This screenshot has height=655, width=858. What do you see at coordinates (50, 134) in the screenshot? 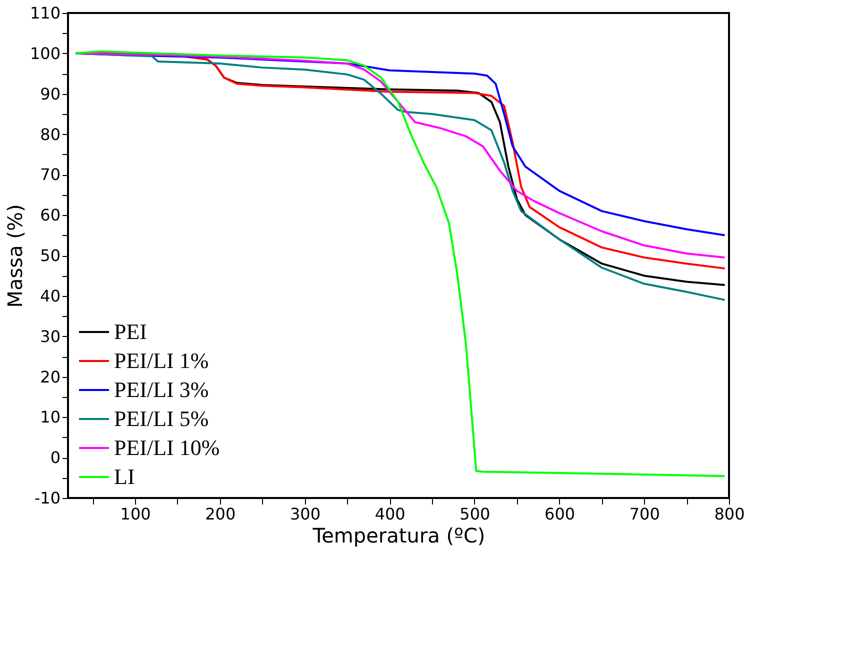
I see `y-tick-label: 80` at bounding box center [50, 134].